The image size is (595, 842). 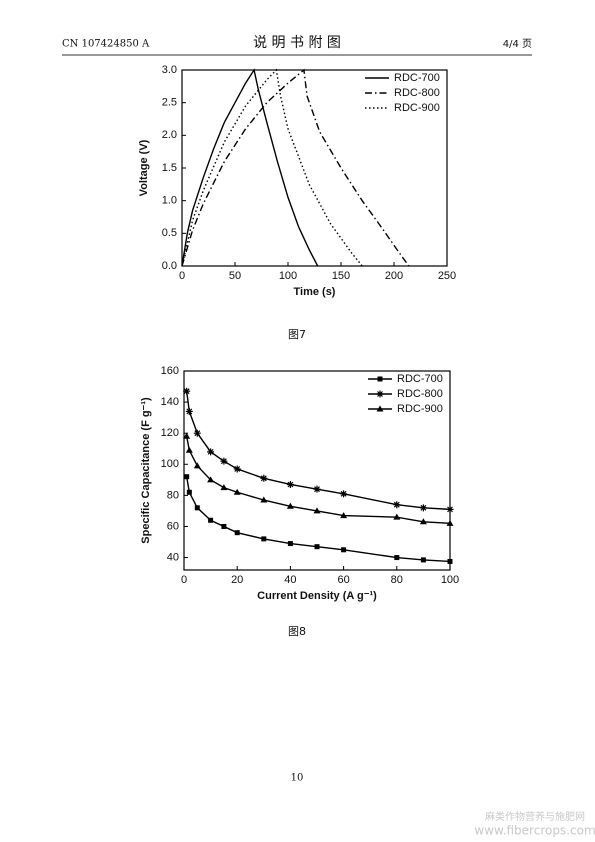 What do you see at coordinates (169, 168) in the screenshot?
I see `y-tick-label: 1.5` at bounding box center [169, 168].